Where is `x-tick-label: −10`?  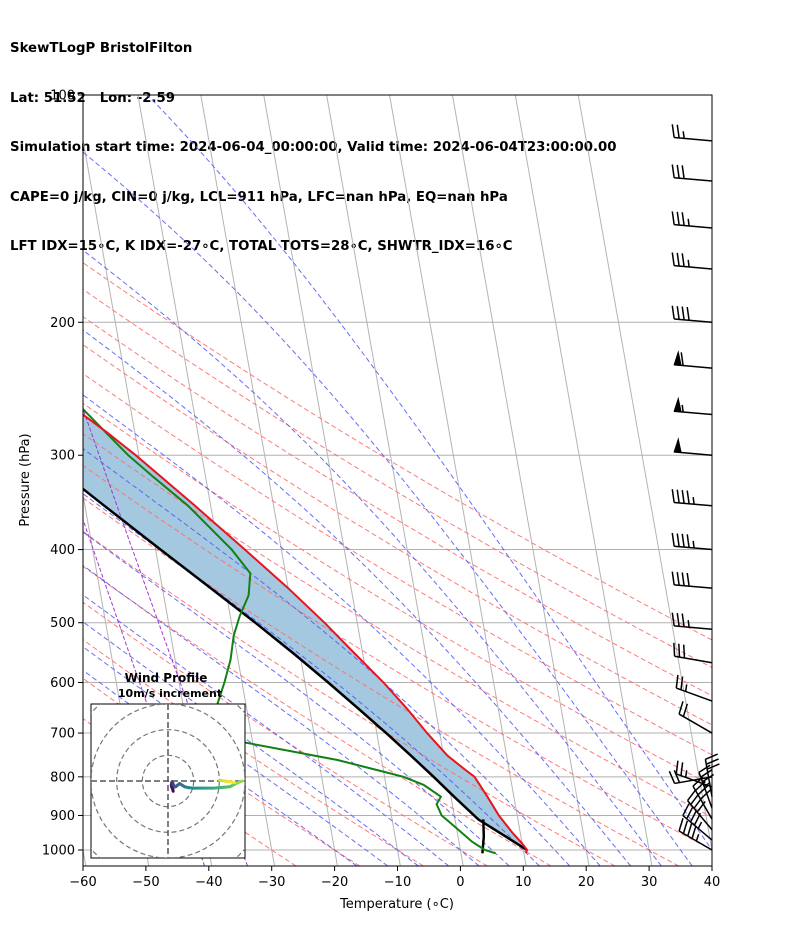
x-tick-label: −10 is located at coordinates (397, 882).